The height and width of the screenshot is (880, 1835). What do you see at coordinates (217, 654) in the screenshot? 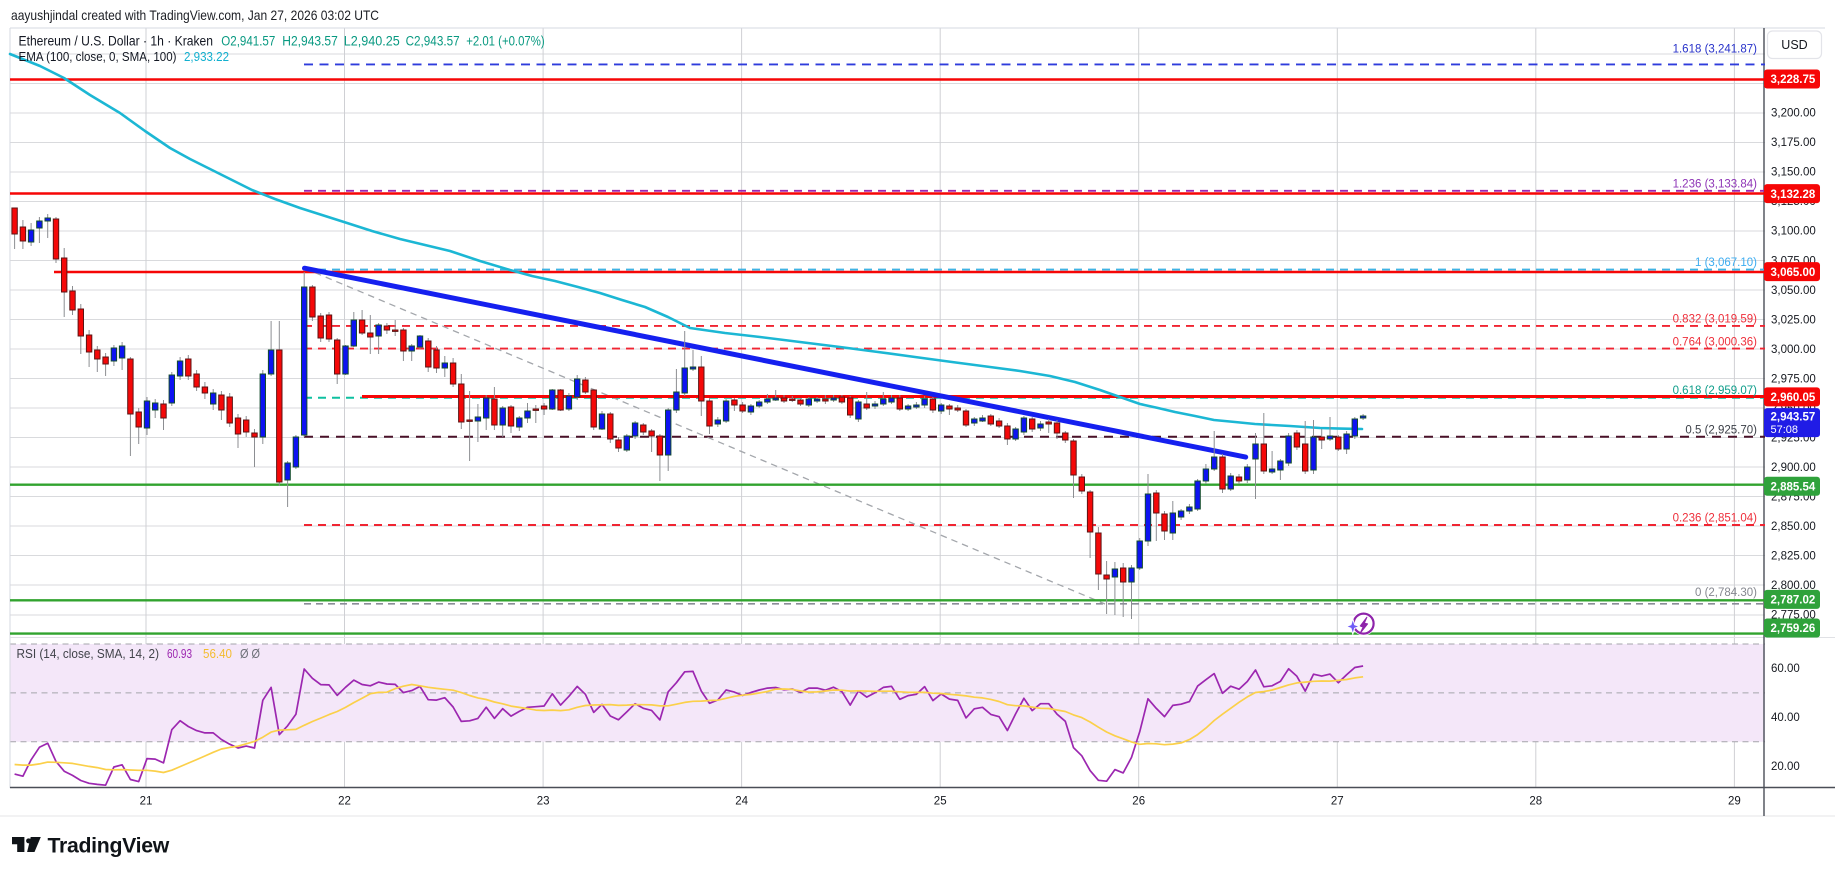
I see `svg-text: 56.40` at bounding box center [217, 654].